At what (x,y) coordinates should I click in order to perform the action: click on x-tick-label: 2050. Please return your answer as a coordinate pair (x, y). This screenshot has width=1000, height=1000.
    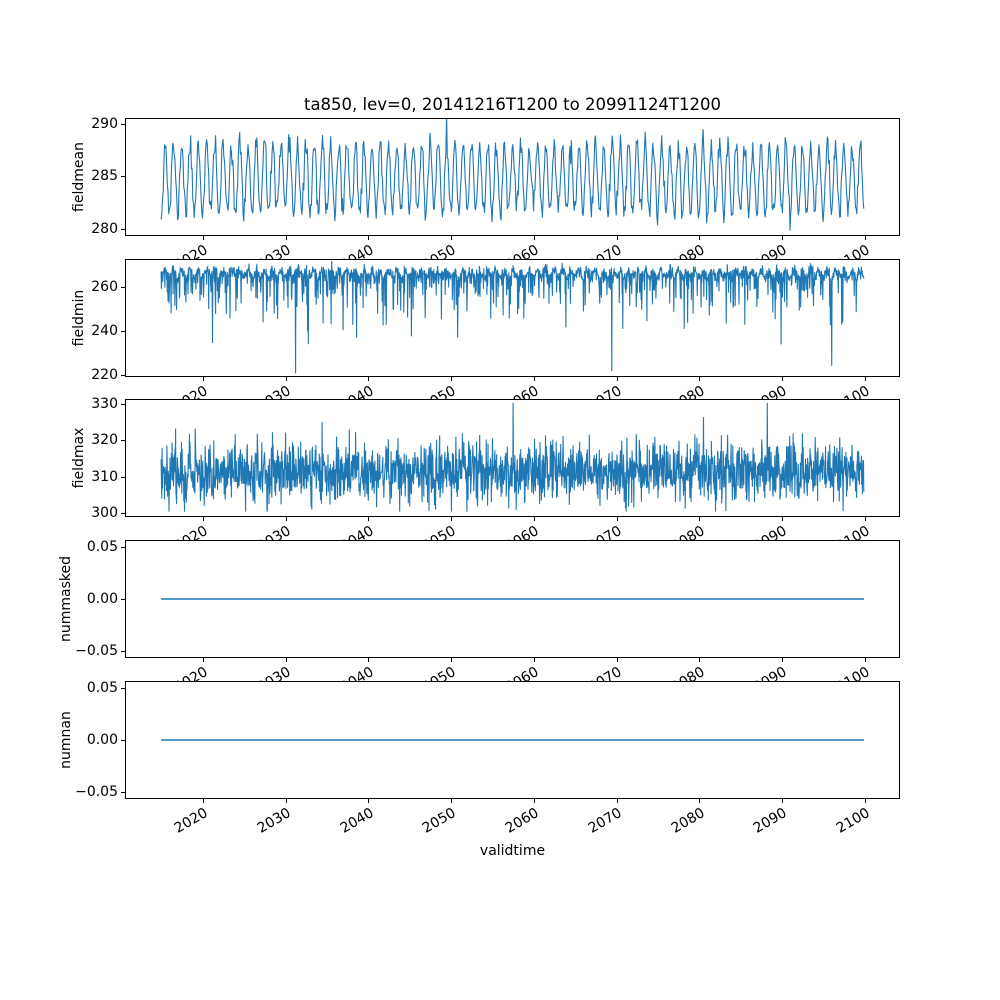
    Looking at the image, I should click on (440, 821).